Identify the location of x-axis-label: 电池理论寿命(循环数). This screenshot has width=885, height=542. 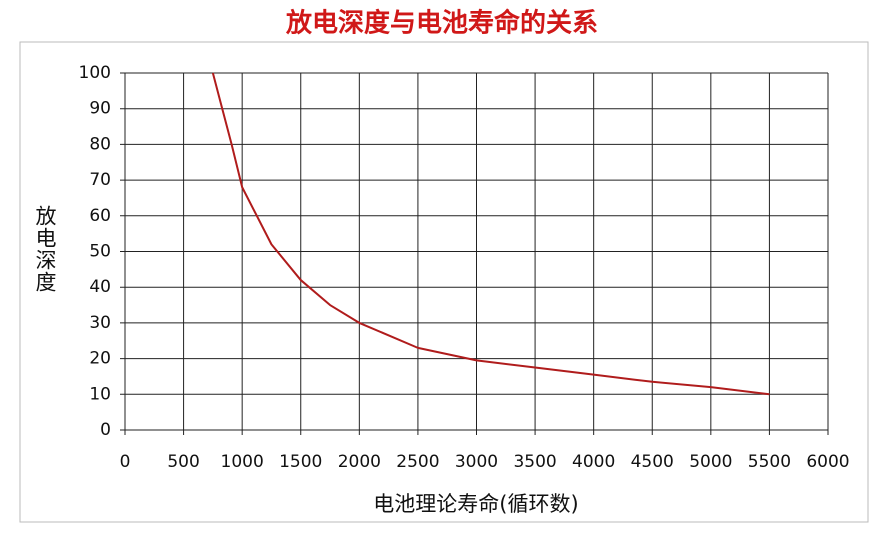
(475, 504).